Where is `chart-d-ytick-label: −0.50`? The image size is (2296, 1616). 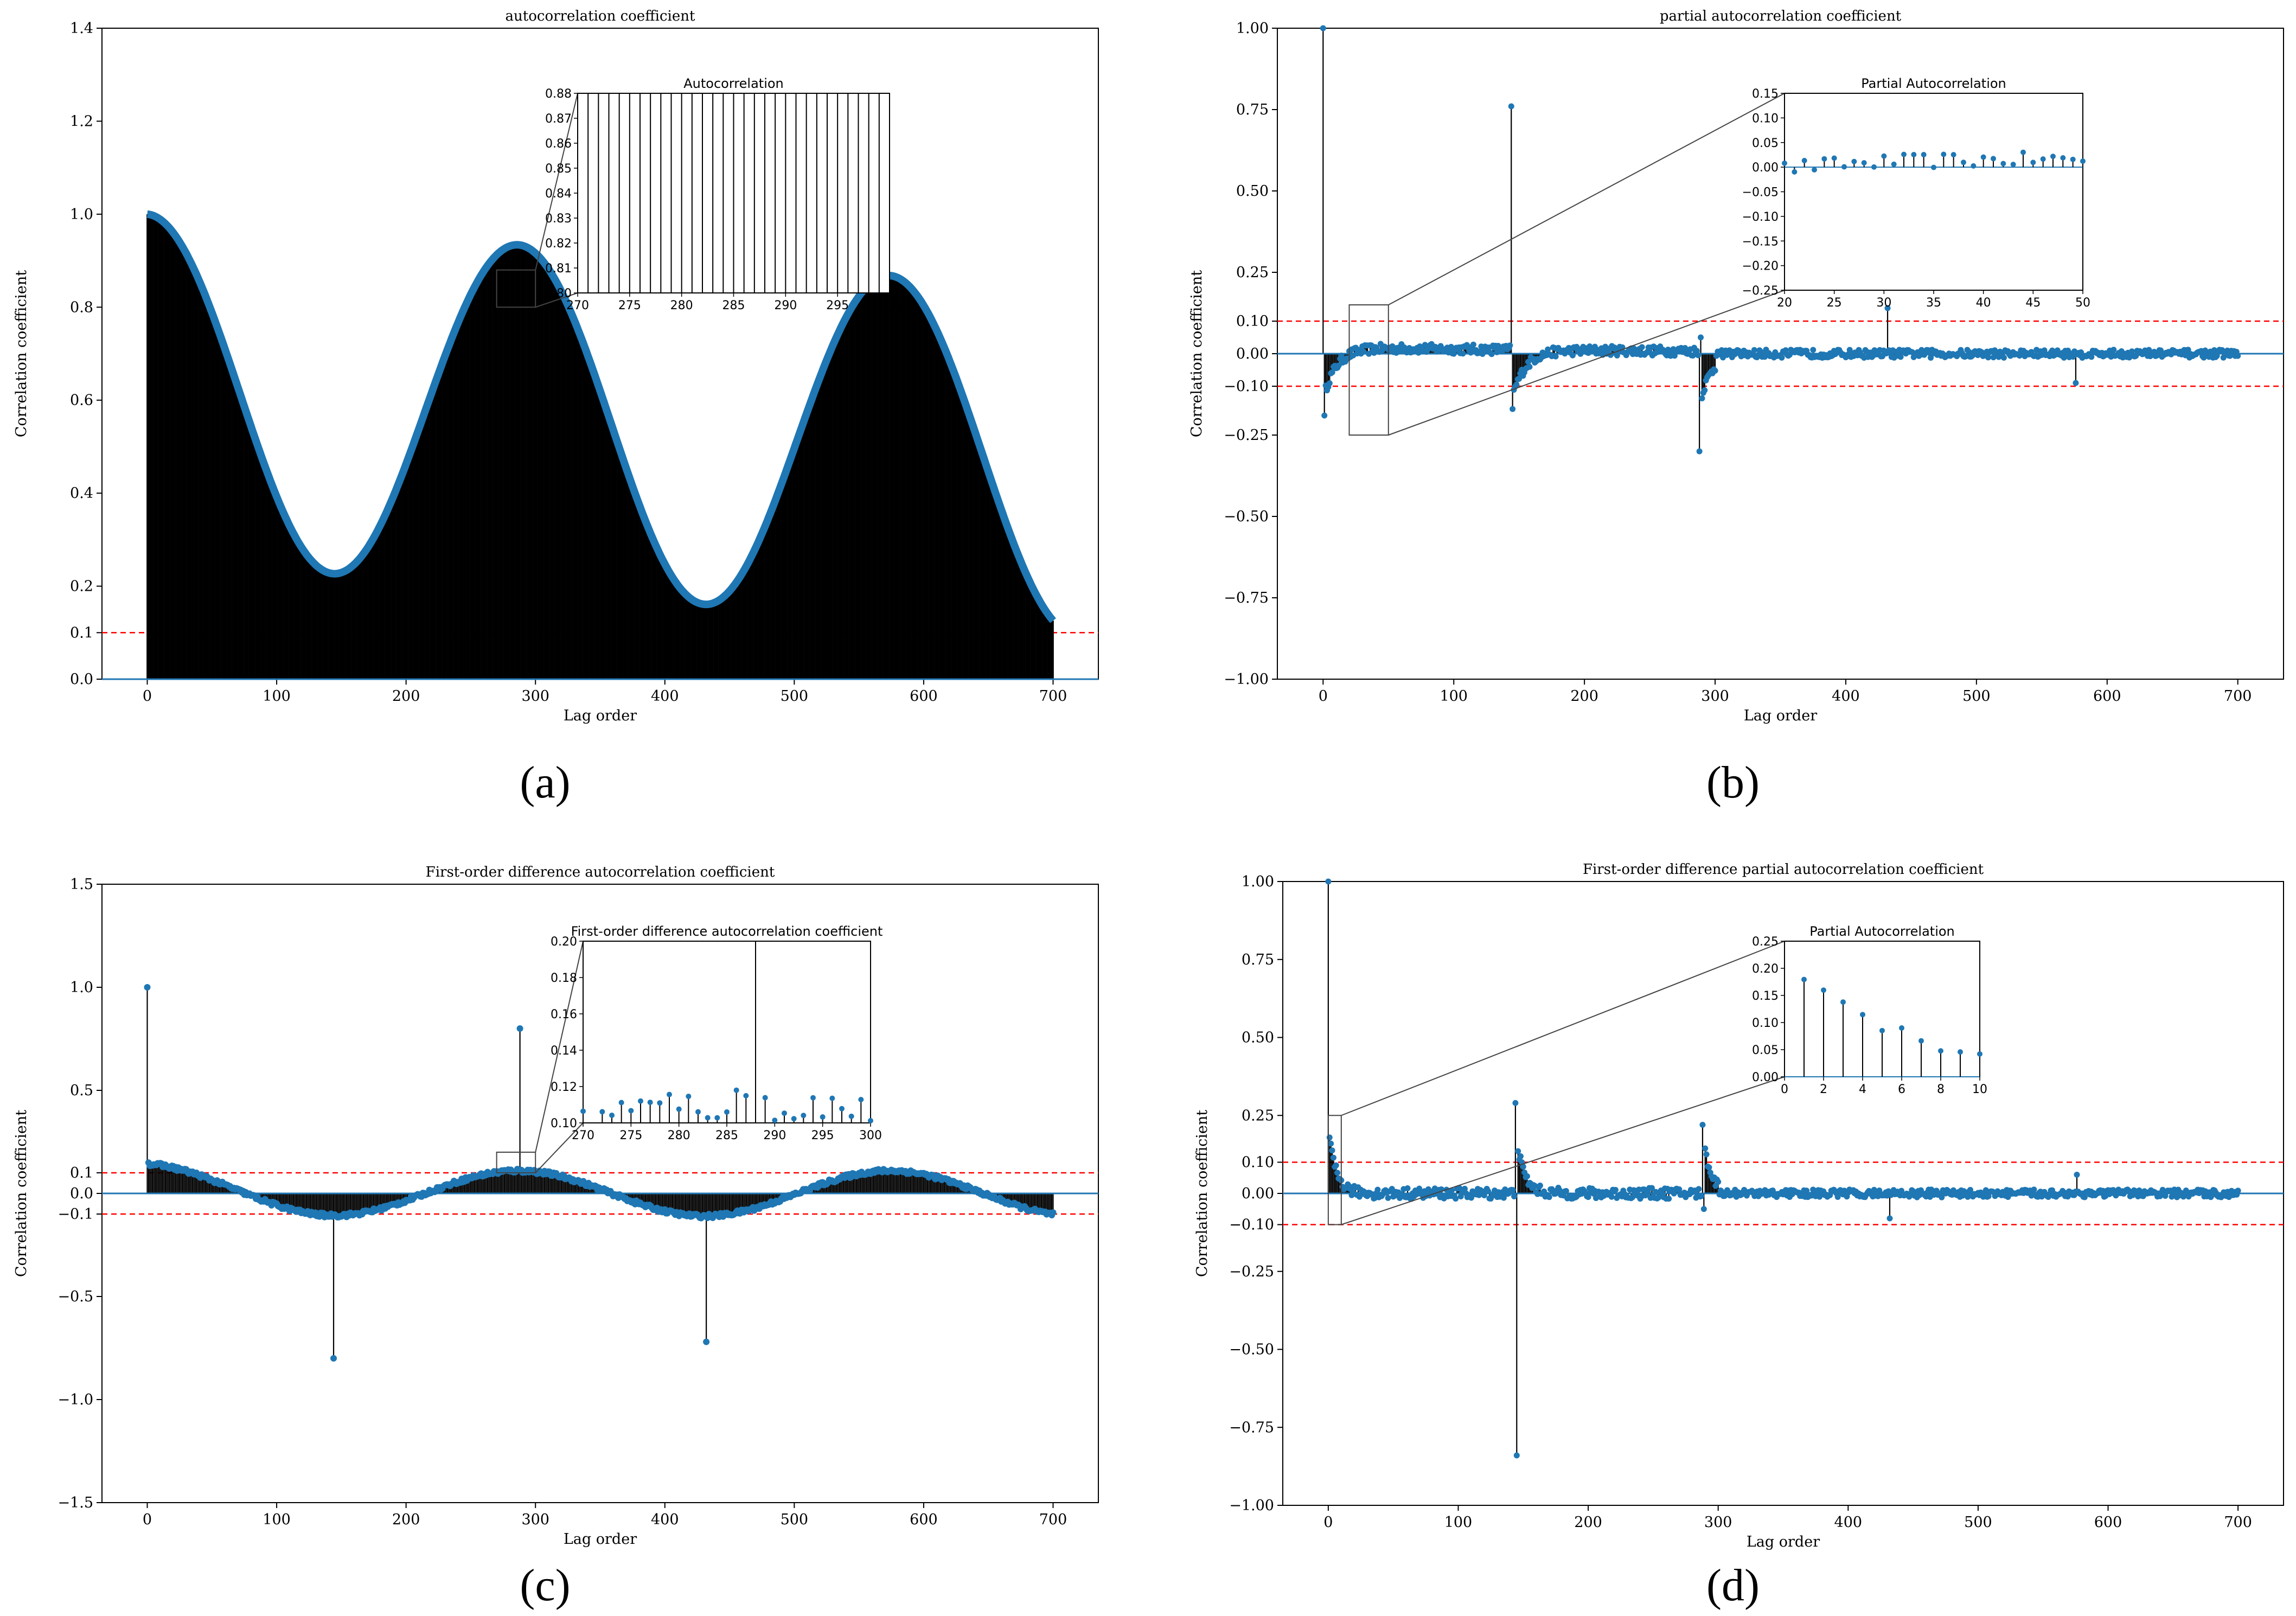 chart-d-ytick-label: −0.50 is located at coordinates (1252, 1350).